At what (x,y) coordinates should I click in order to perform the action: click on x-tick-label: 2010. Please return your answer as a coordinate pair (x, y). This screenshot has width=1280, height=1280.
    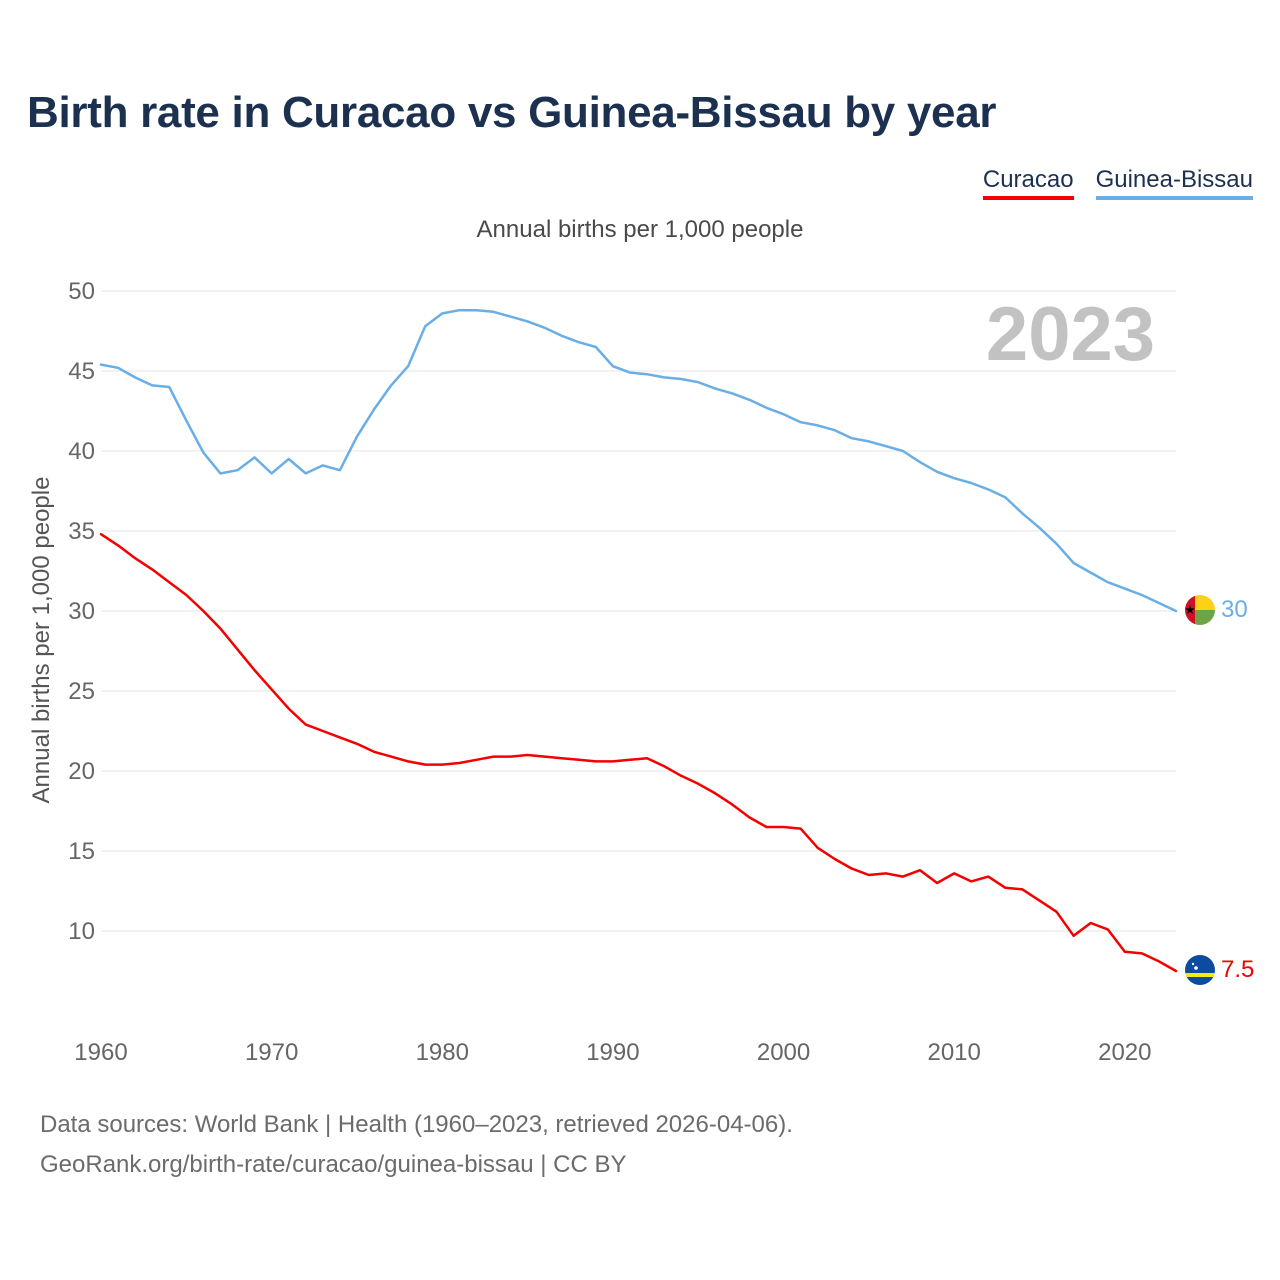
    Looking at the image, I should click on (953, 1052).